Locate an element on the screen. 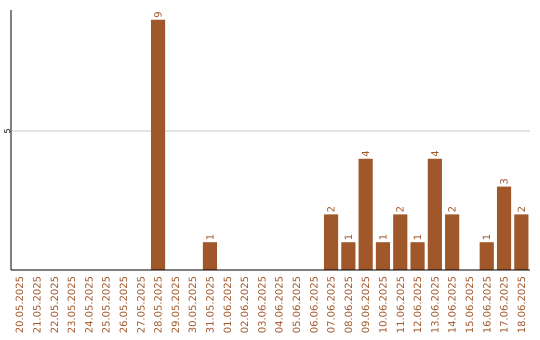  x-tick-label: 29.05.2025 is located at coordinates (176, 305).